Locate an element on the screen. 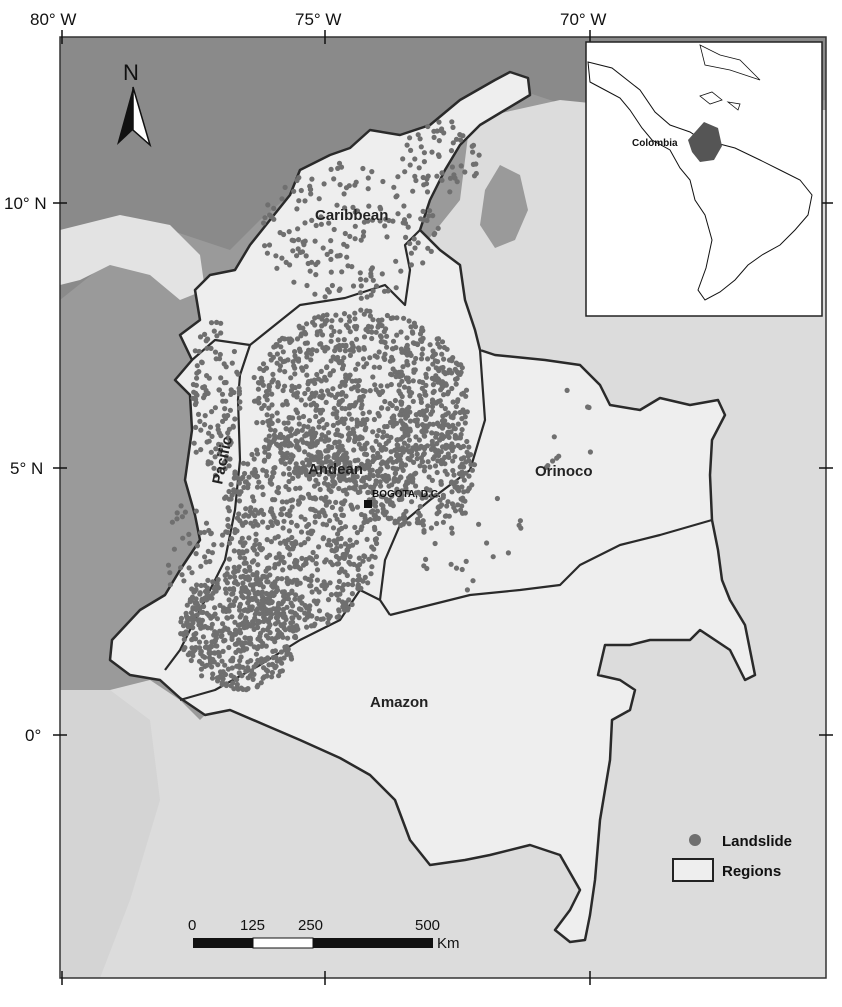 The height and width of the screenshot is (1007, 842). inset-colombia is located at coordinates (705, 142).